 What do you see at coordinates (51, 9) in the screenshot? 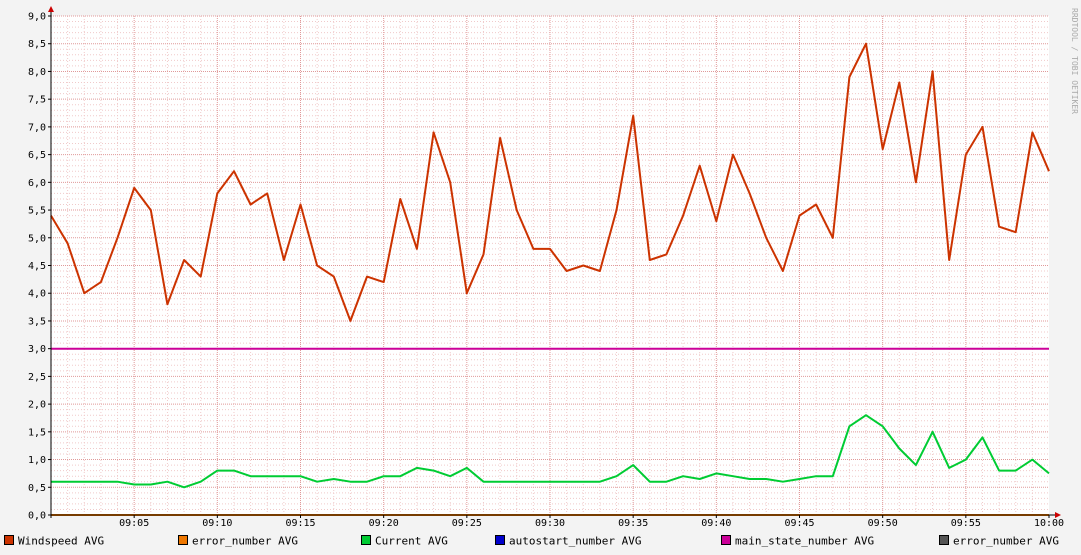
I see `y-axis-arrow` at bounding box center [51, 9].